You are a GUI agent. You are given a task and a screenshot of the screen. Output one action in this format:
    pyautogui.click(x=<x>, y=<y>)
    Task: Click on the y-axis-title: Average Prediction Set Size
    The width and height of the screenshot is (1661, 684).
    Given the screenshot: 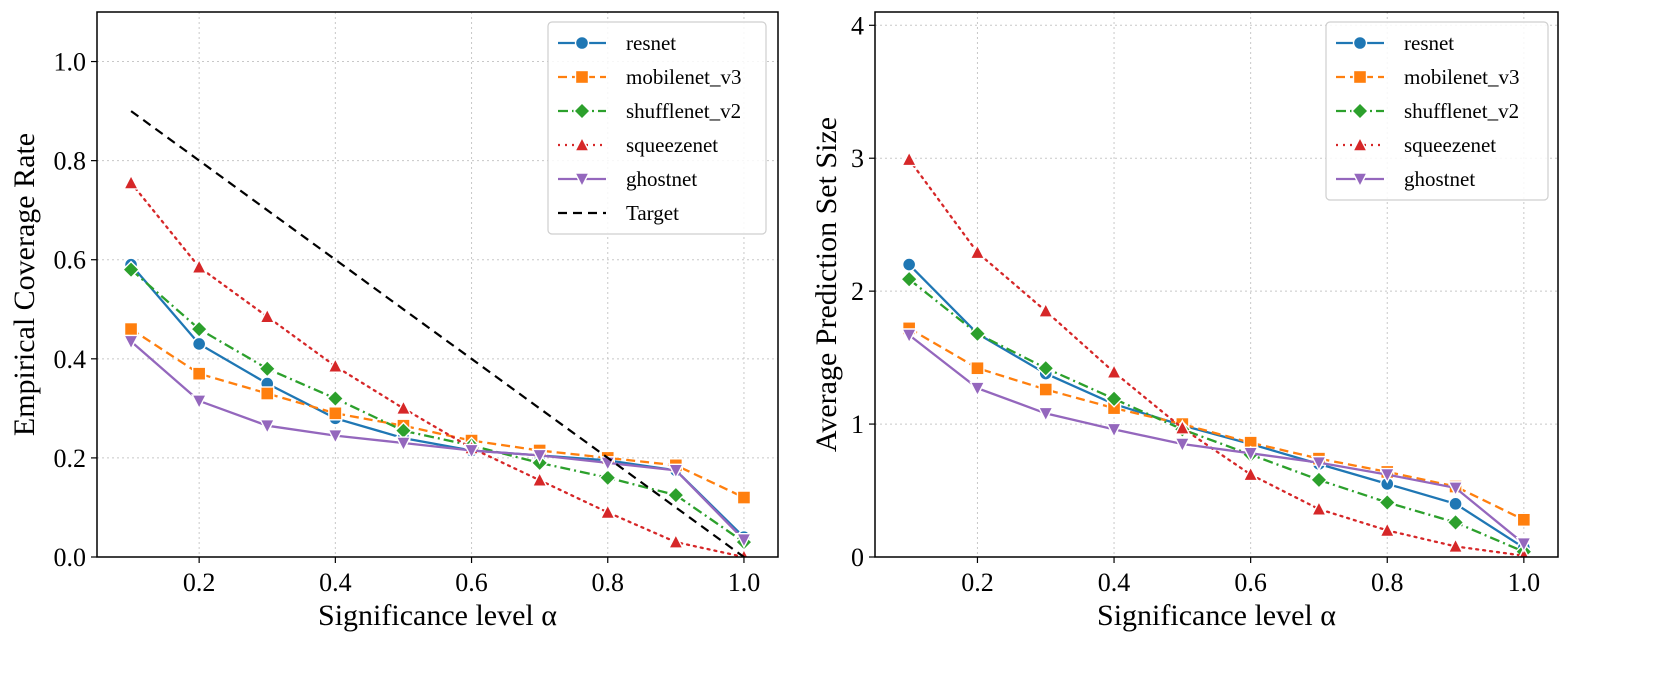 What is the action you would take?
    pyautogui.click(x=826, y=284)
    